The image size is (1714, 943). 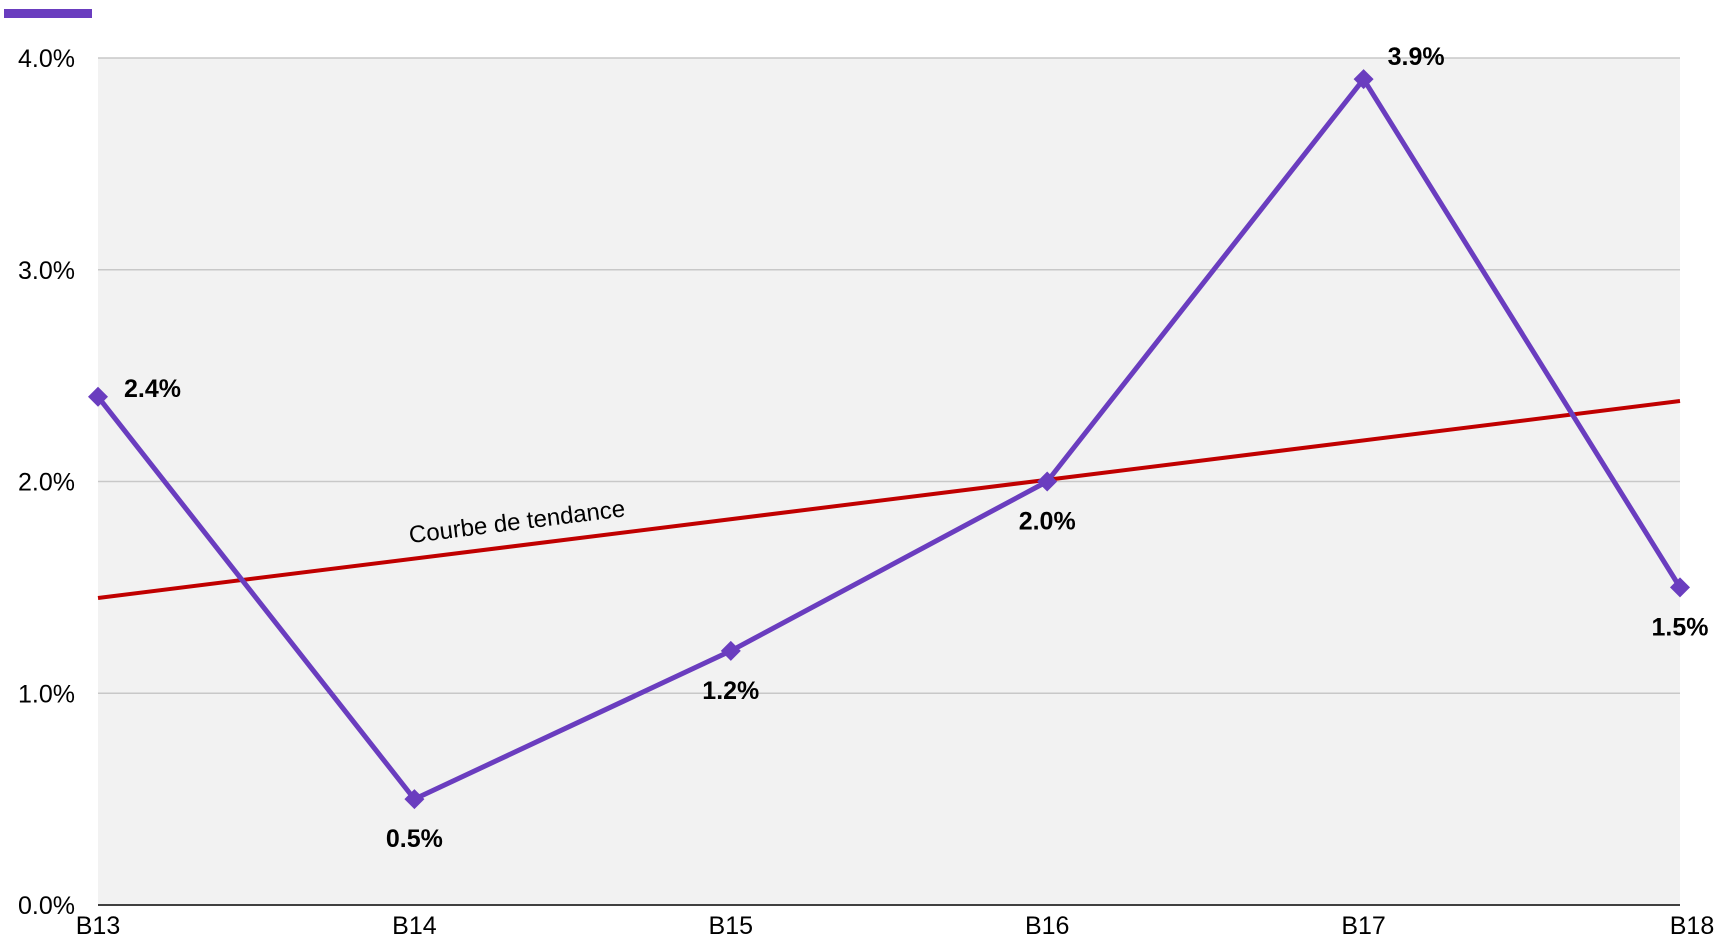 I want to click on y-tick-labels: 0.0% 1.0% 2.0% 3.0% 4.0%, so click(x=46, y=482).